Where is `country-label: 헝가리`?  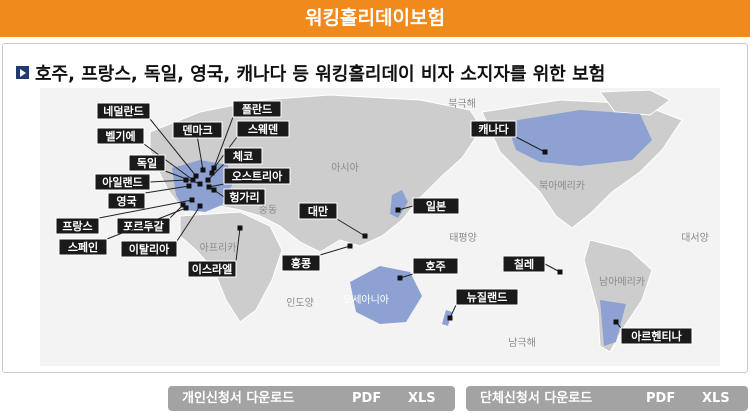
country-label: 헝가리 is located at coordinates (244, 197).